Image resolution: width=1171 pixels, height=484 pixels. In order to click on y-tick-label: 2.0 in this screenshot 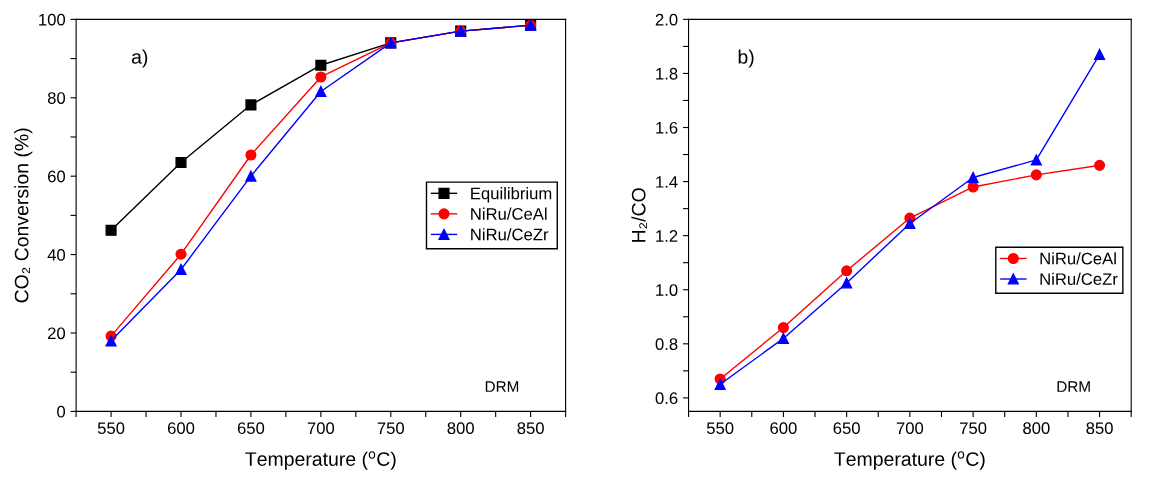, I will do `click(666, 19)`.